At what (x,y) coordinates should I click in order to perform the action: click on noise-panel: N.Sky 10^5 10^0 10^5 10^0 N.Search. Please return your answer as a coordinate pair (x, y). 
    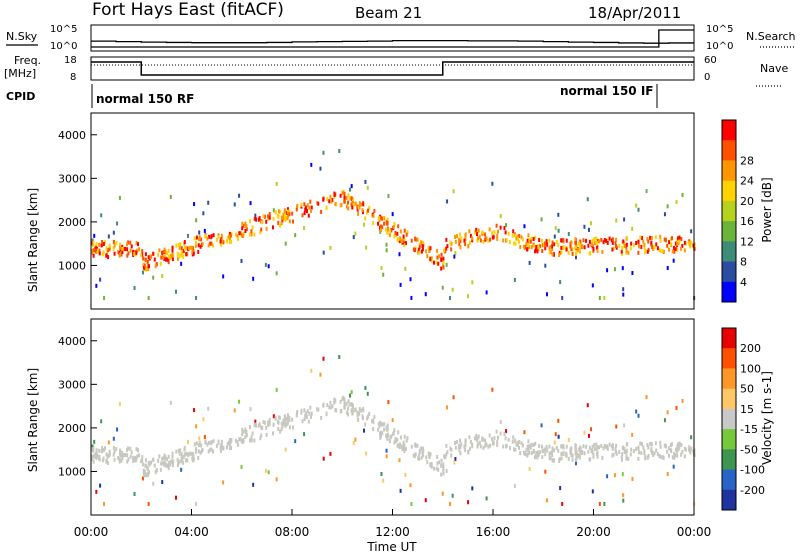
    Looking at the image, I should click on (401, 38).